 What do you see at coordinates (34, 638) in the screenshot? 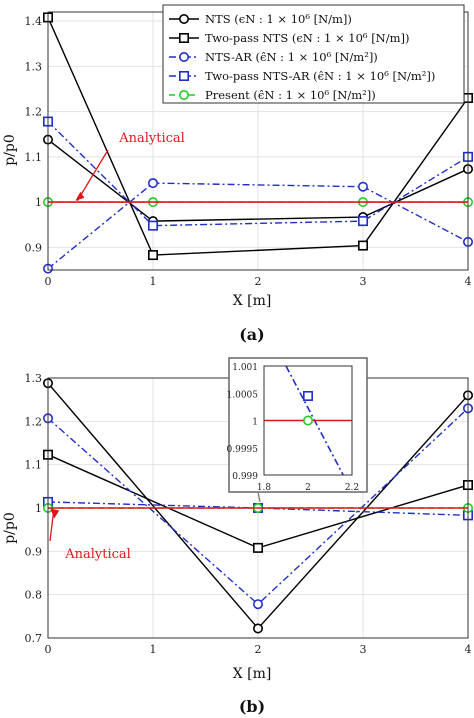
I see `y-tick-label: 0.7` at bounding box center [34, 638].